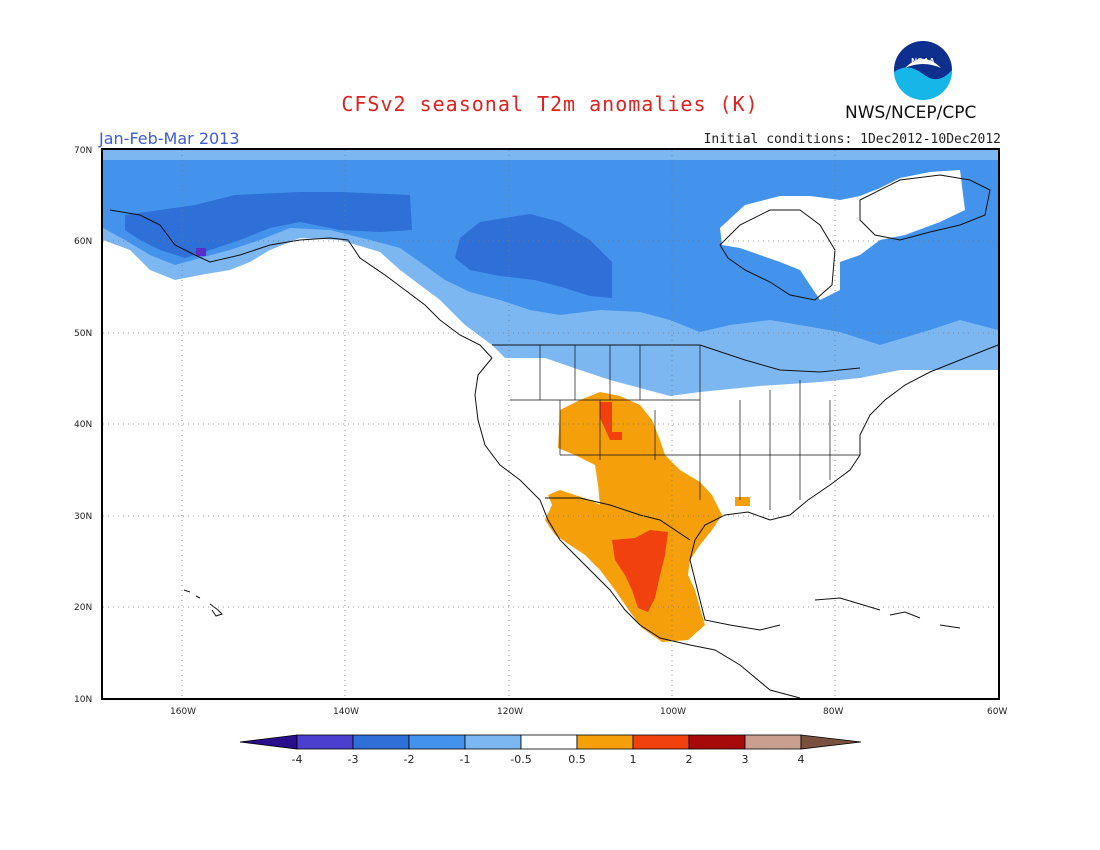  Describe the element at coordinates (777, 255) in the screenshot. I see `hudson-bay-outline` at that location.